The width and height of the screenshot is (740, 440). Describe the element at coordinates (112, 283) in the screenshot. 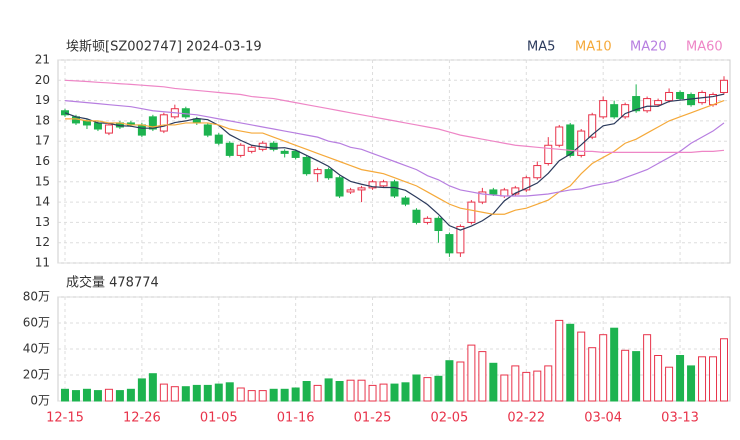

I see `volume-title: 成交量 478774` at that location.